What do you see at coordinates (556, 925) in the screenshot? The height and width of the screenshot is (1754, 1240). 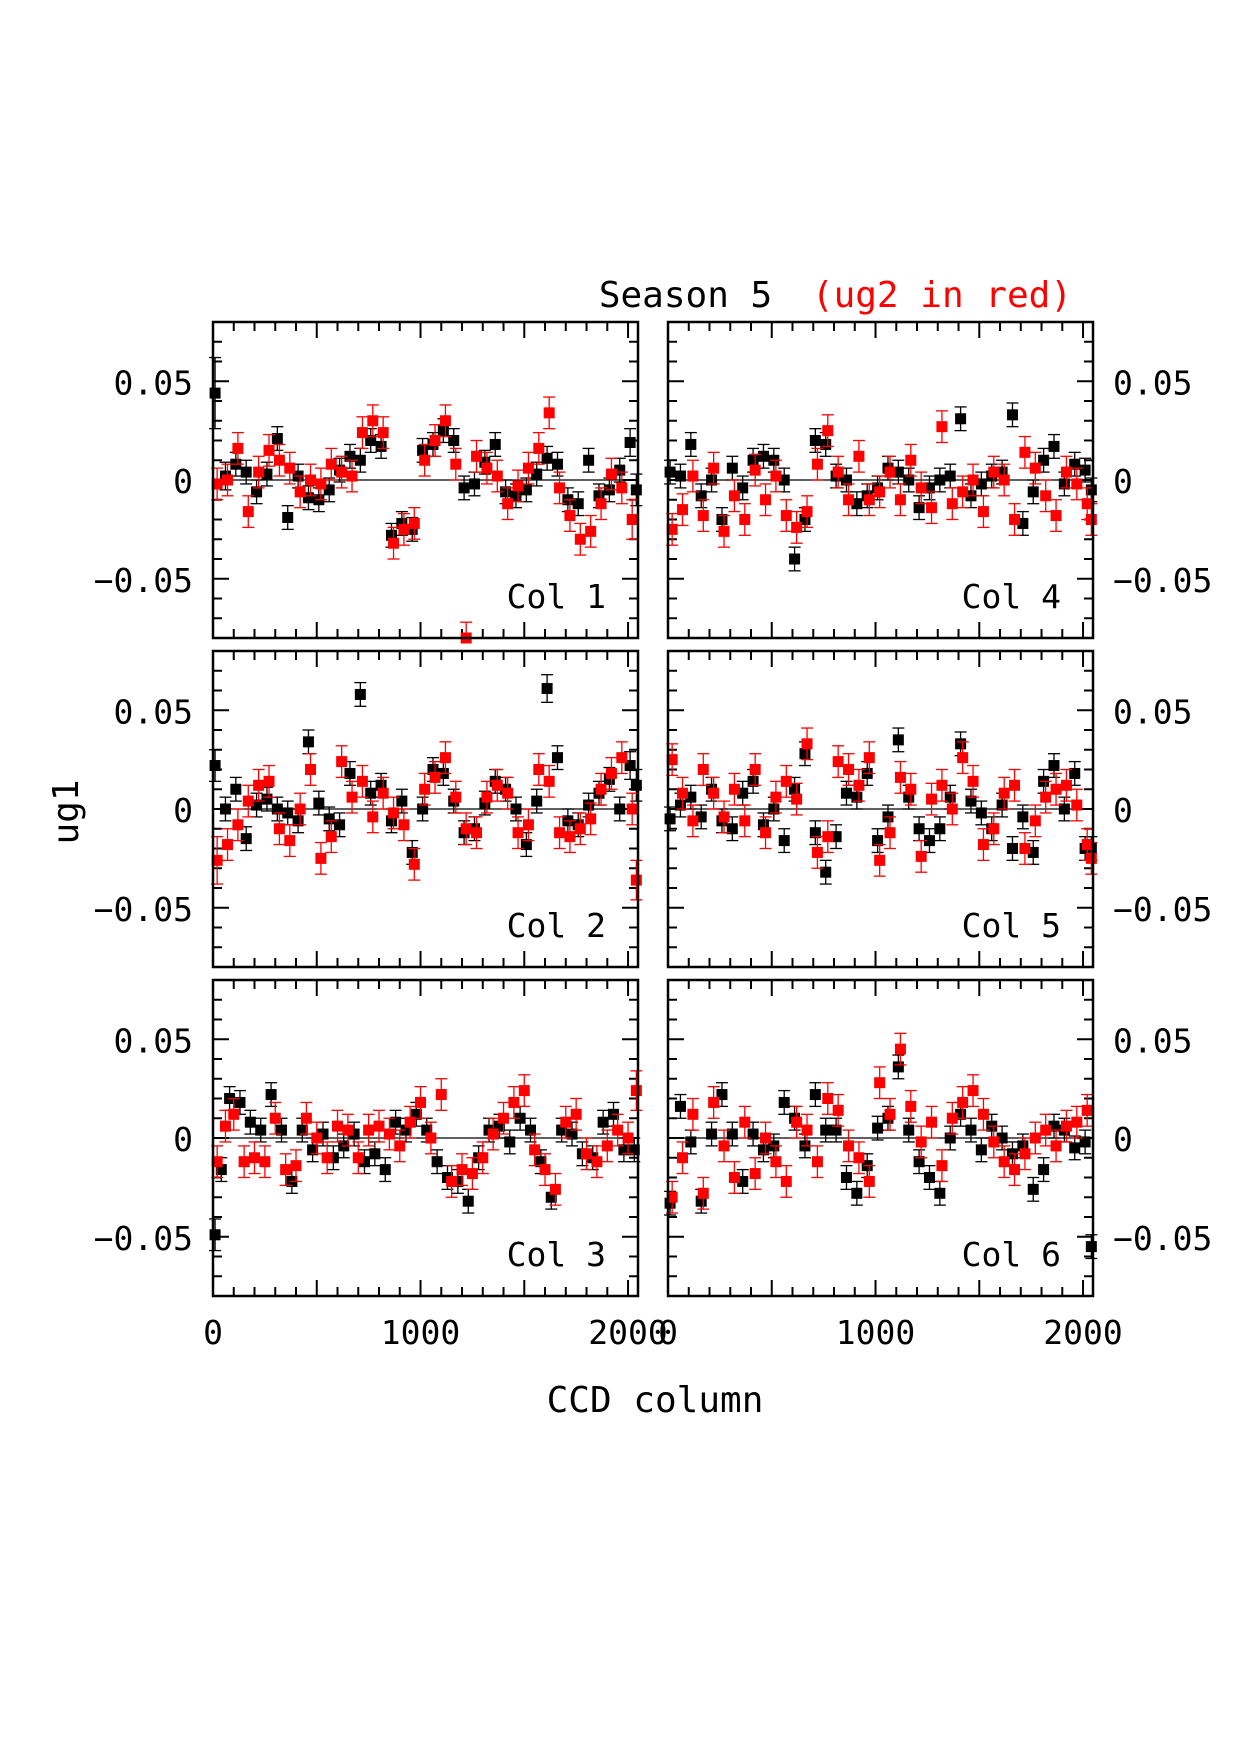 I see `panel-label: Col 2` at bounding box center [556, 925].